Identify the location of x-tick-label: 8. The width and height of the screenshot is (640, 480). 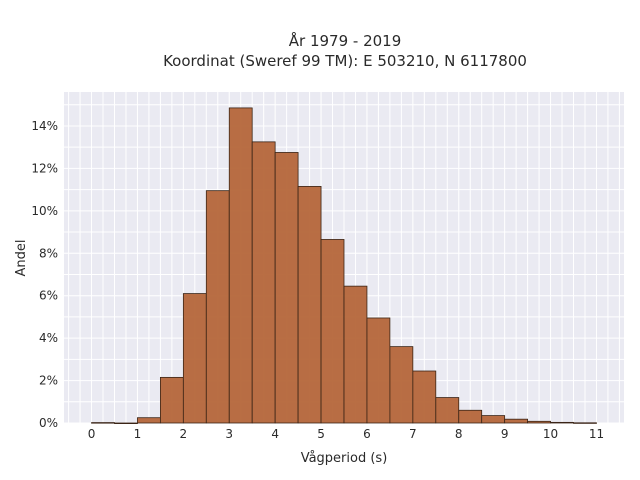
(459, 434).